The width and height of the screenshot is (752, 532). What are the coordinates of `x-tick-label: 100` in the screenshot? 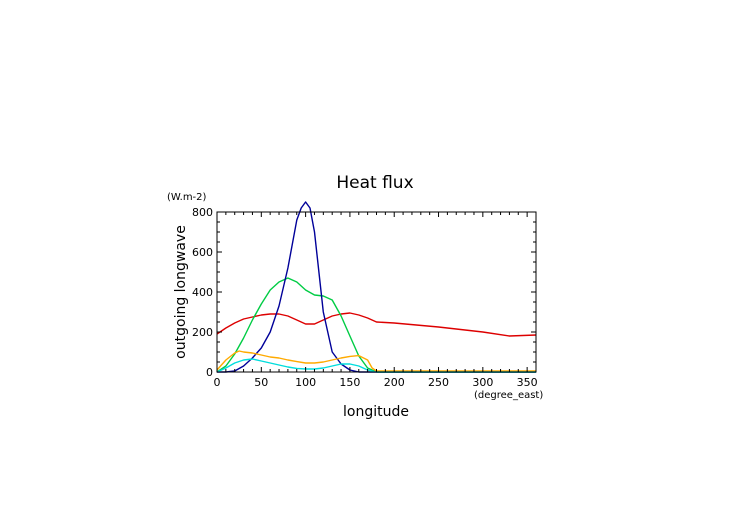 It's located at (305, 382).